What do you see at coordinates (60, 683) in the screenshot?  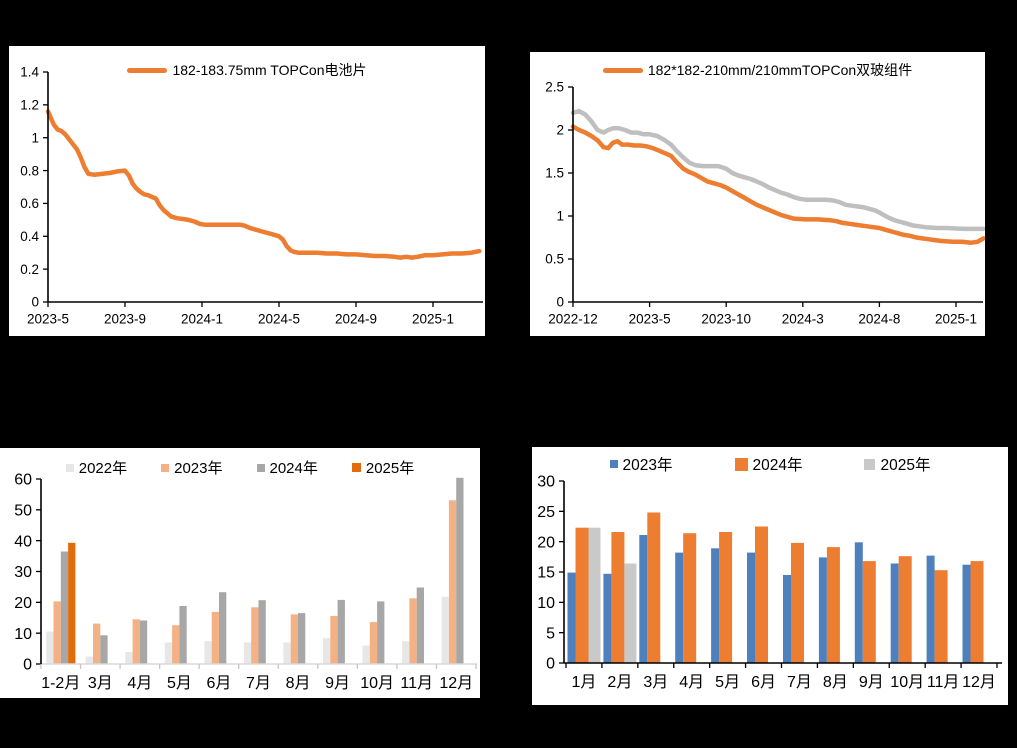 I see `x-category-label: 1-2月` at bounding box center [60, 683].